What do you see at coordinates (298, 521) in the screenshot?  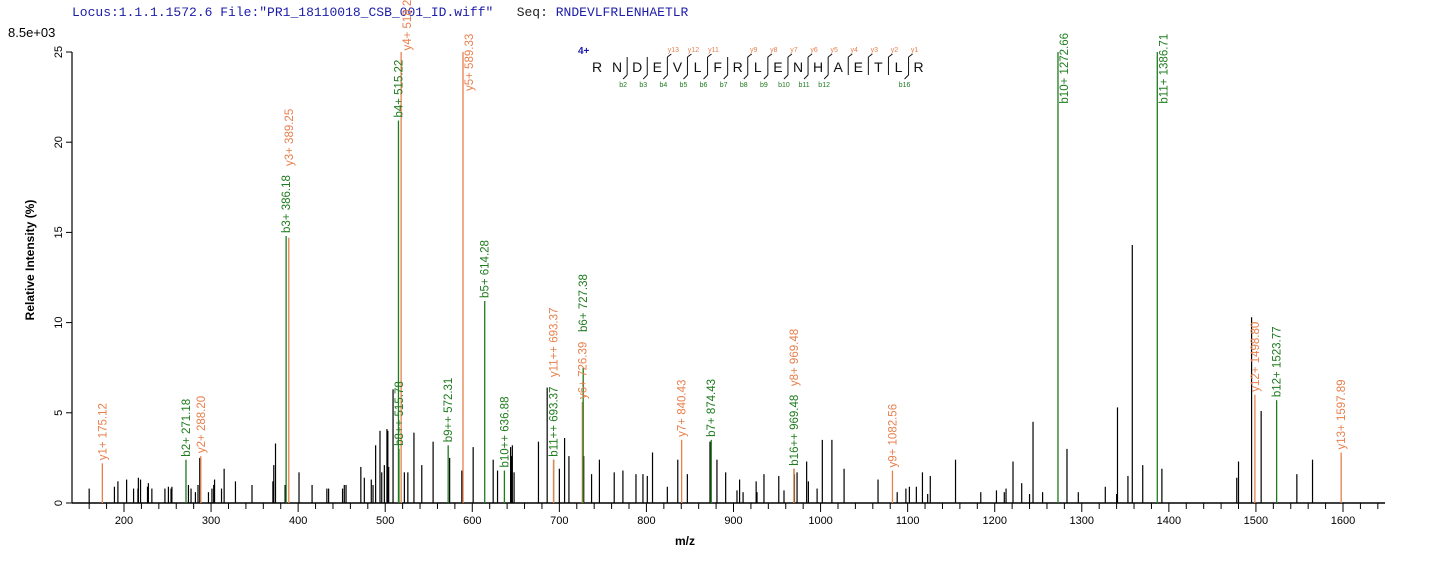 I see `x-tick-label: 400` at bounding box center [298, 521].